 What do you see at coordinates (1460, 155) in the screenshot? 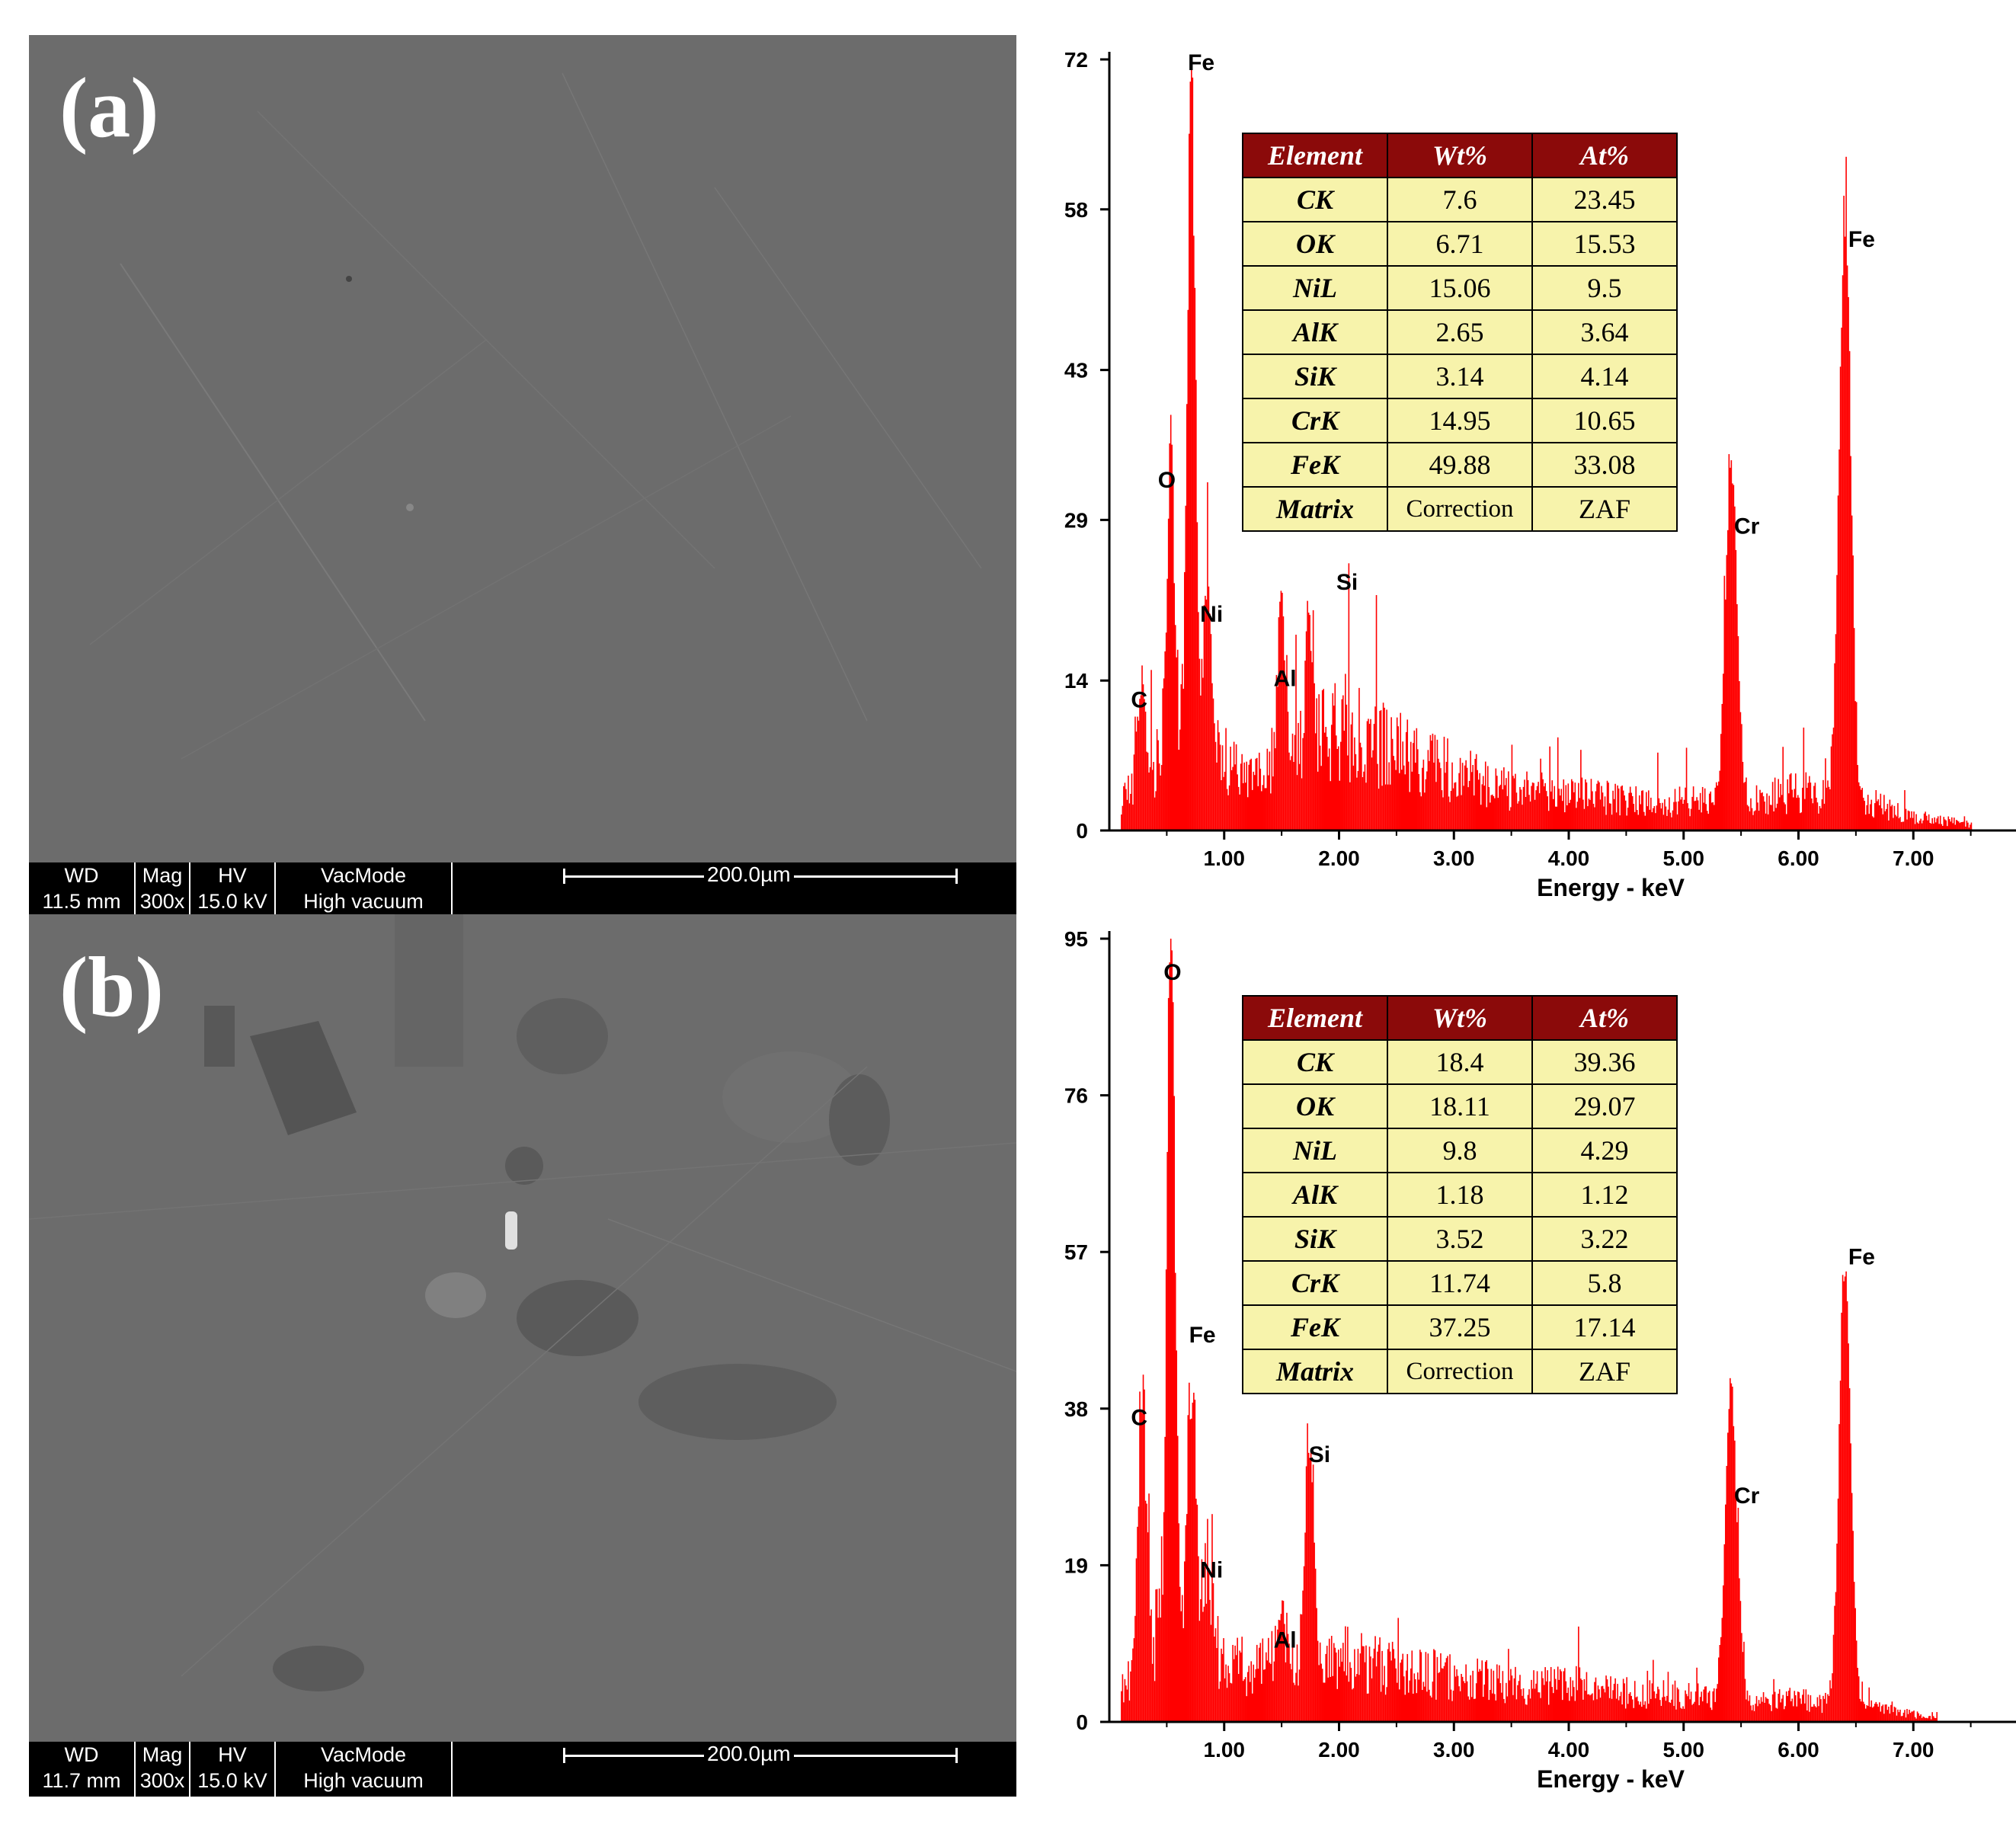
I see `table-header-wt: Wt%` at bounding box center [1460, 155].